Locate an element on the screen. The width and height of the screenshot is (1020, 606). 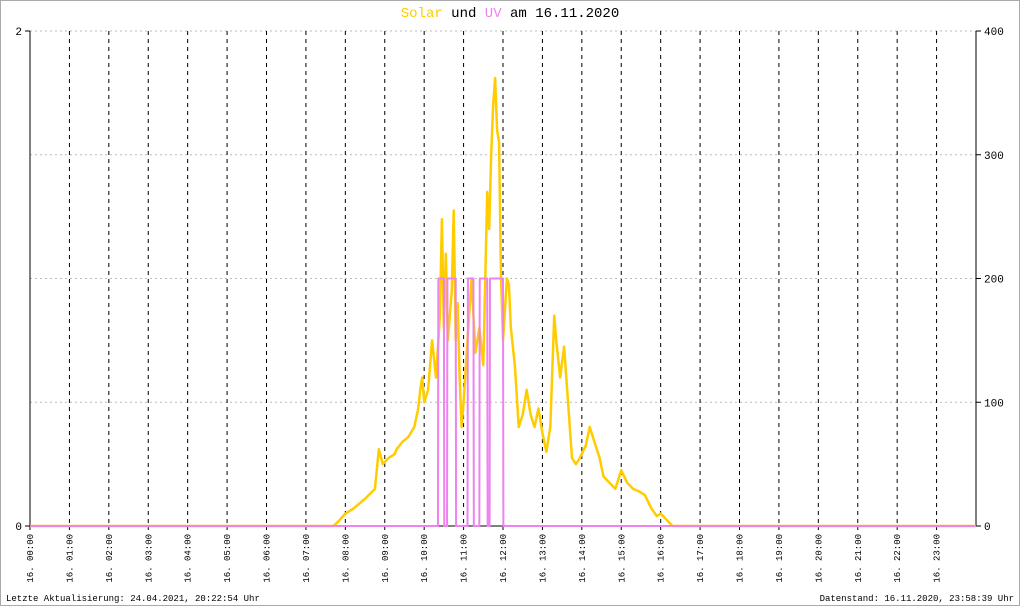
chart-title: Solar und UV am 16.11.2020 is located at coordinates (510, 14).